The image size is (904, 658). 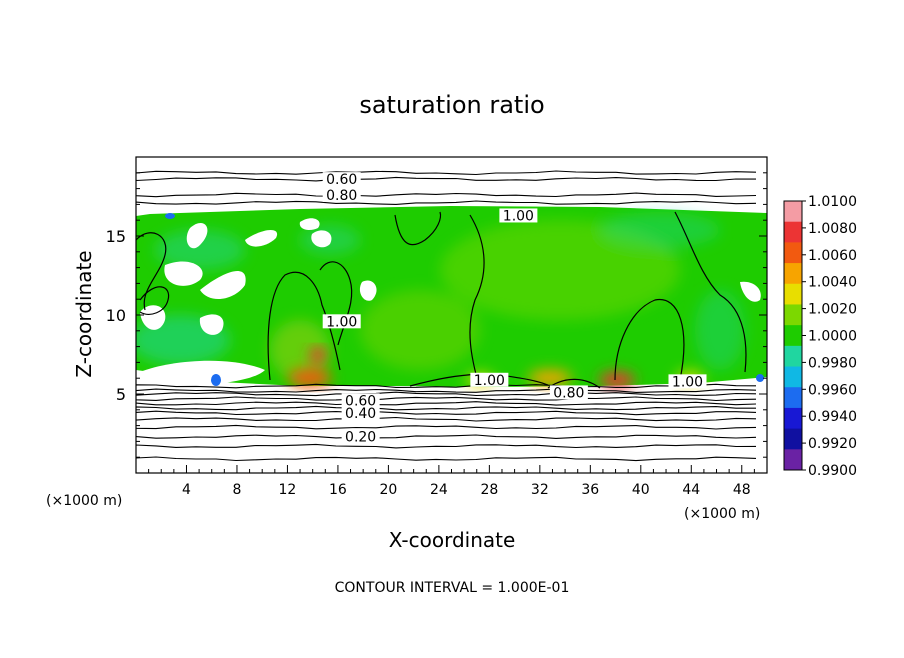 What do you see at coordinates (418, 228) in the screenshot?
I see `contour-1-00-blob` at bounding box center [418, 228].